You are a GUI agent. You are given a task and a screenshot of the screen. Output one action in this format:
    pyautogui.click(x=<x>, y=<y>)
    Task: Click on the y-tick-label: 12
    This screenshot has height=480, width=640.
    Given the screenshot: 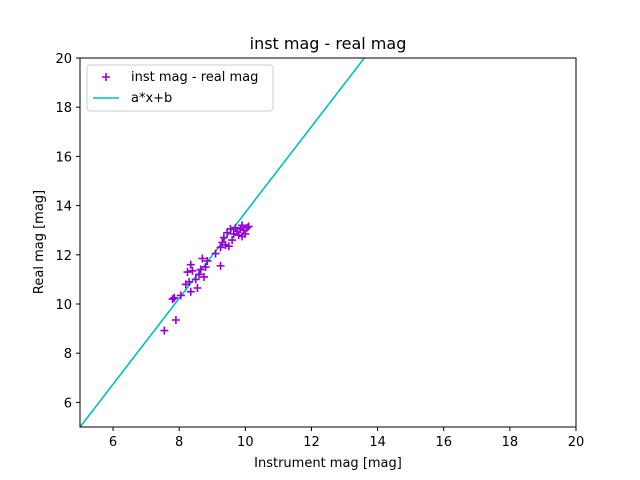 What is the action you would take?
    pyautogui.click(x=63, y=256)
    